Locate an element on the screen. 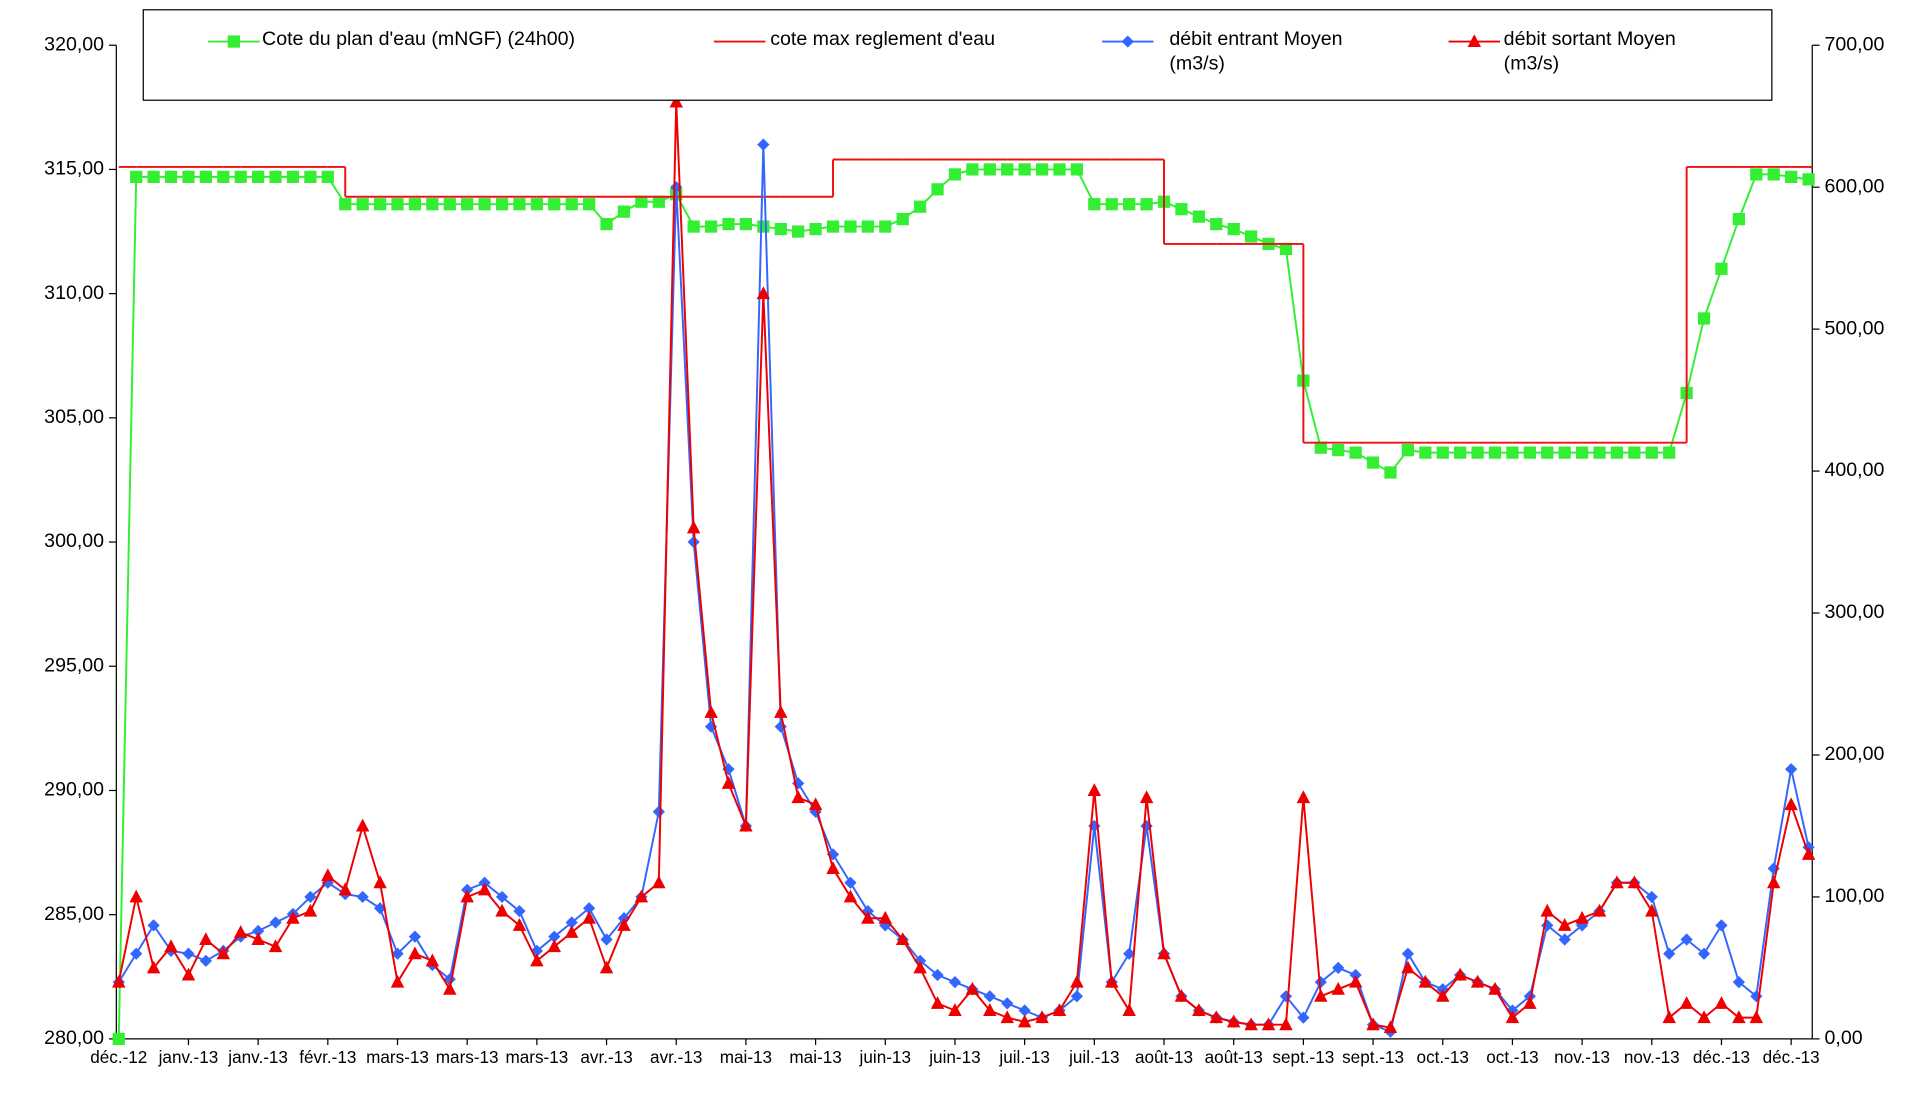 The height and width of the screenshot is (1100, 1920). y-tick-label: 300,00 is located at coordinates (74, 541).